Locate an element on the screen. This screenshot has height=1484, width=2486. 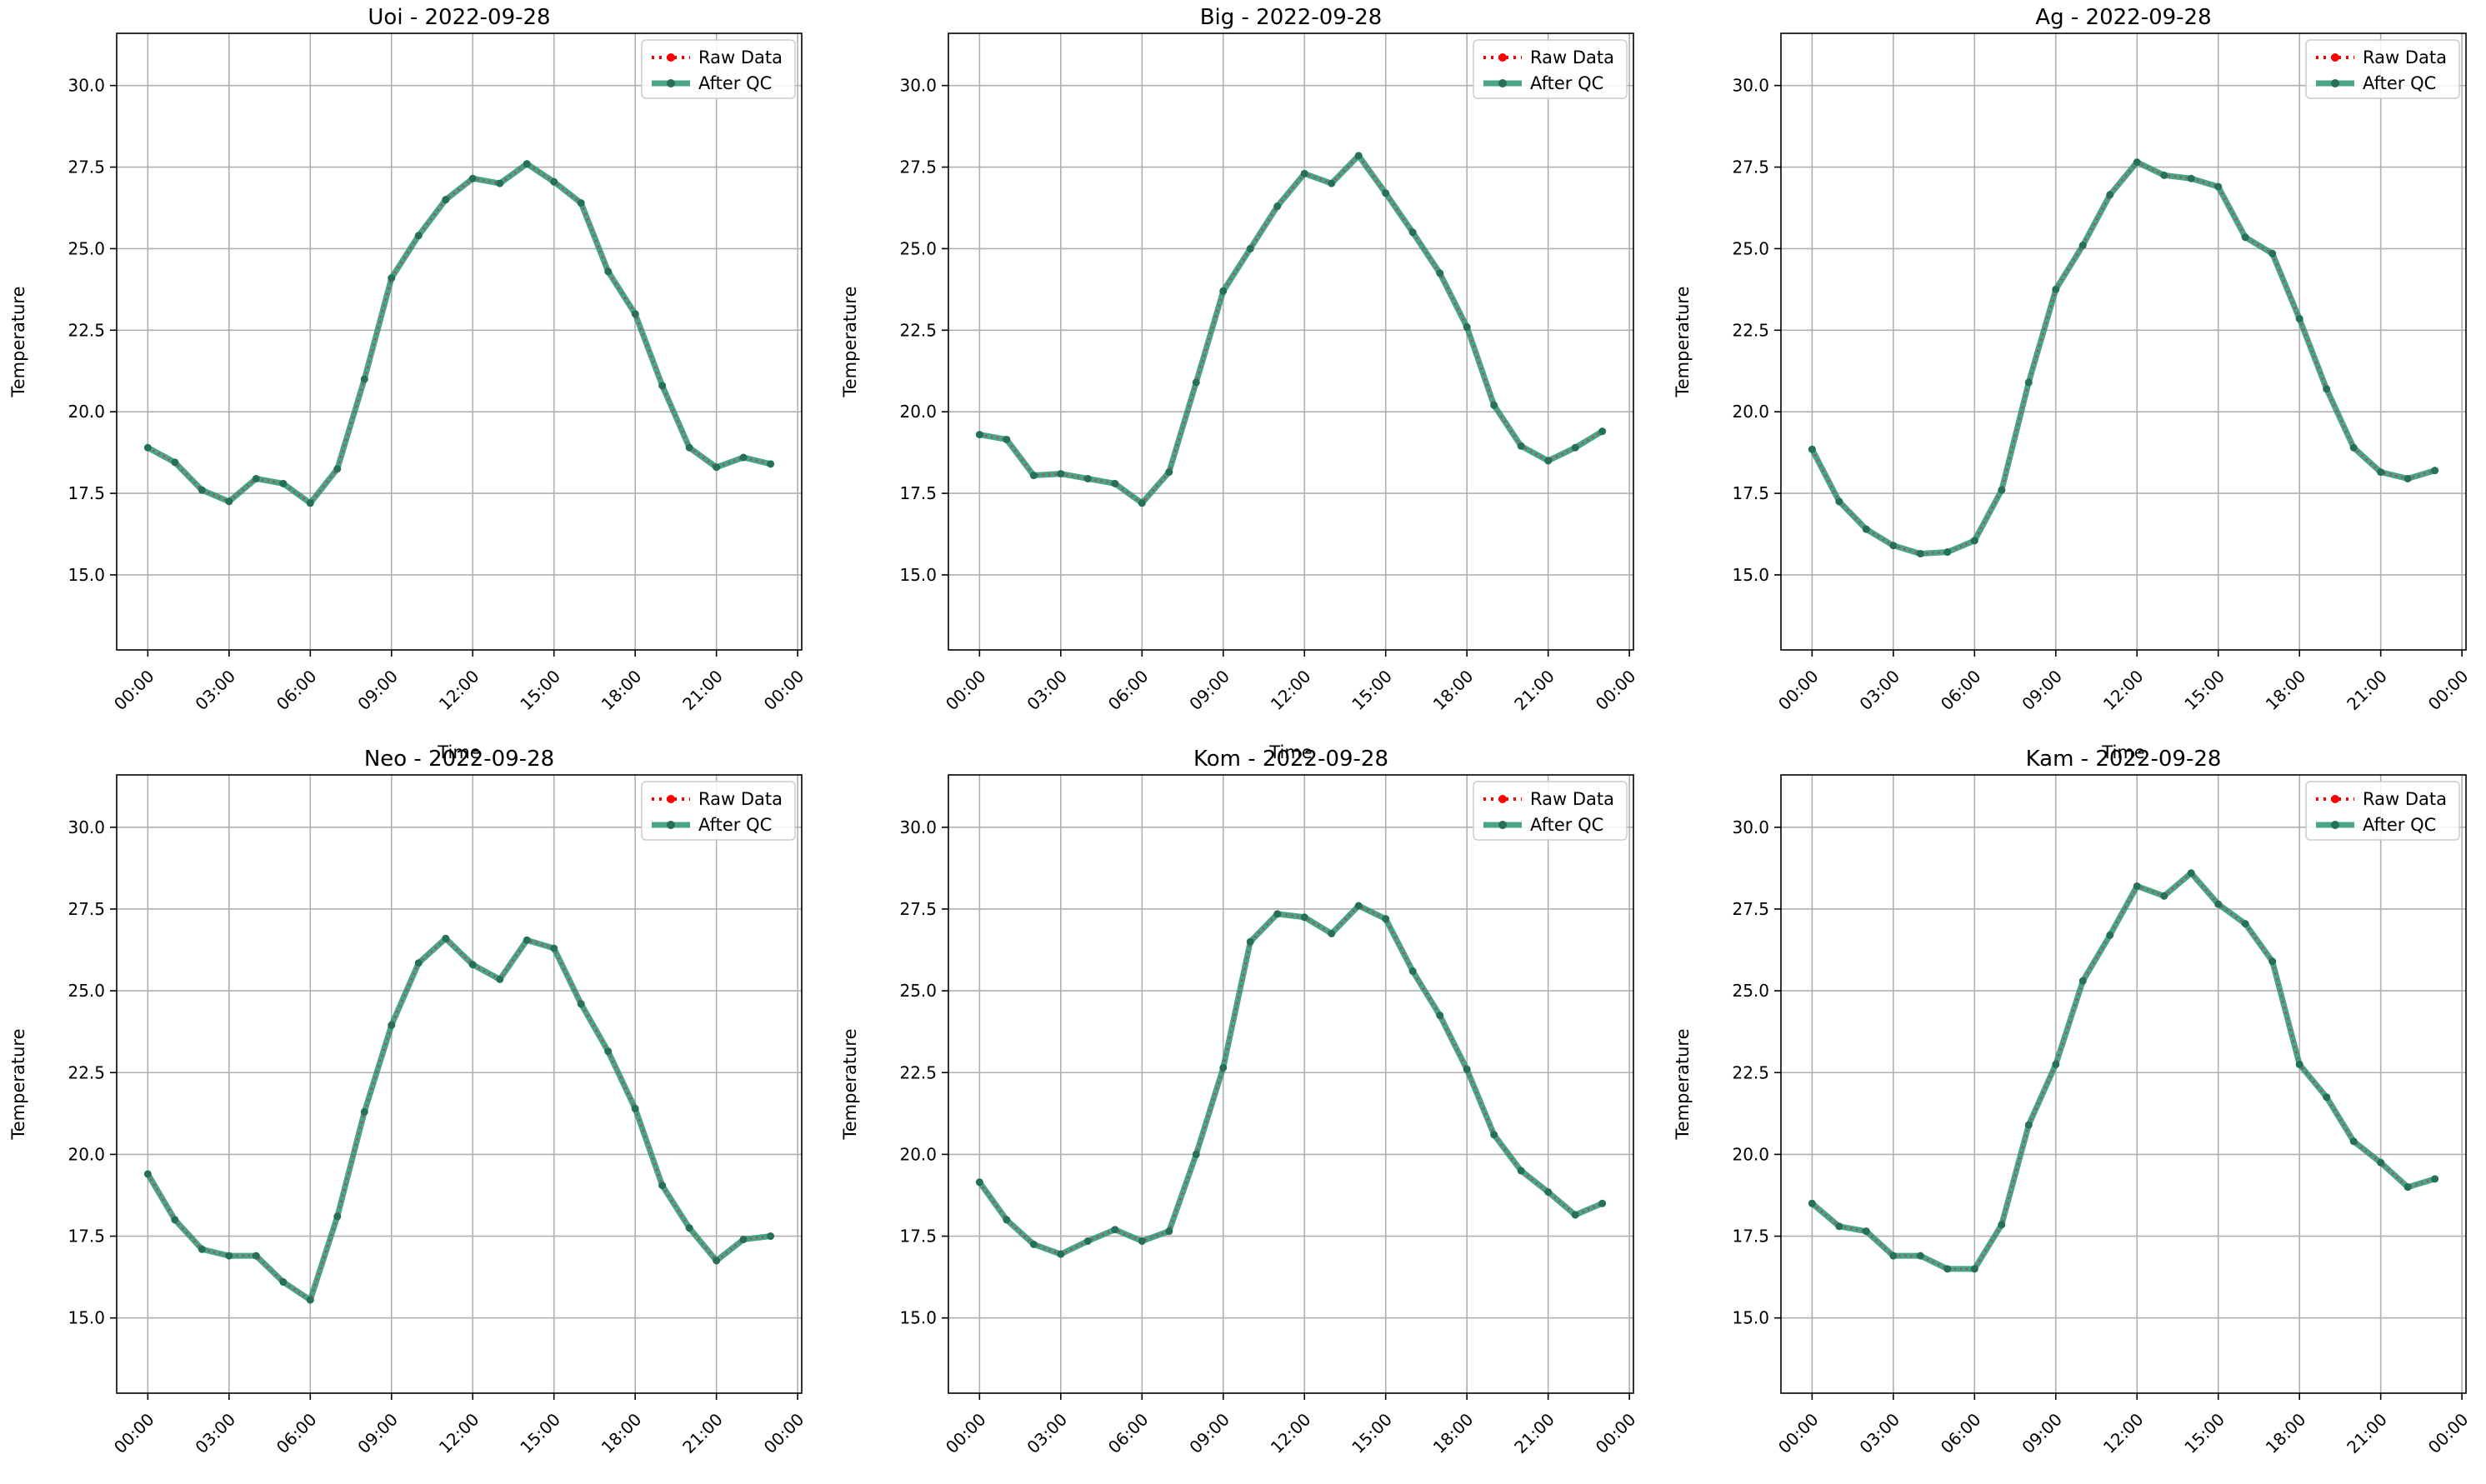
chart-title: Uoi - 2022-09-28 is located at coordinates (459, 17).